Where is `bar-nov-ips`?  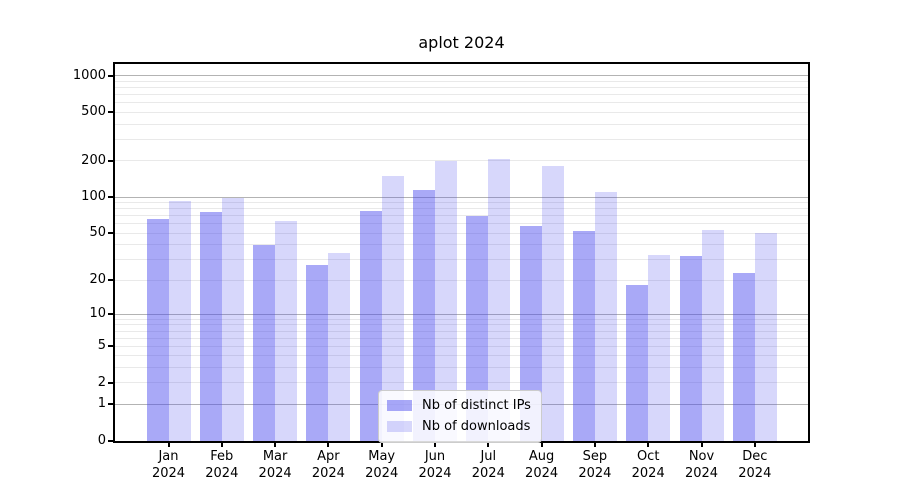
bar-nov-ips is located at coordinates (690, 348).